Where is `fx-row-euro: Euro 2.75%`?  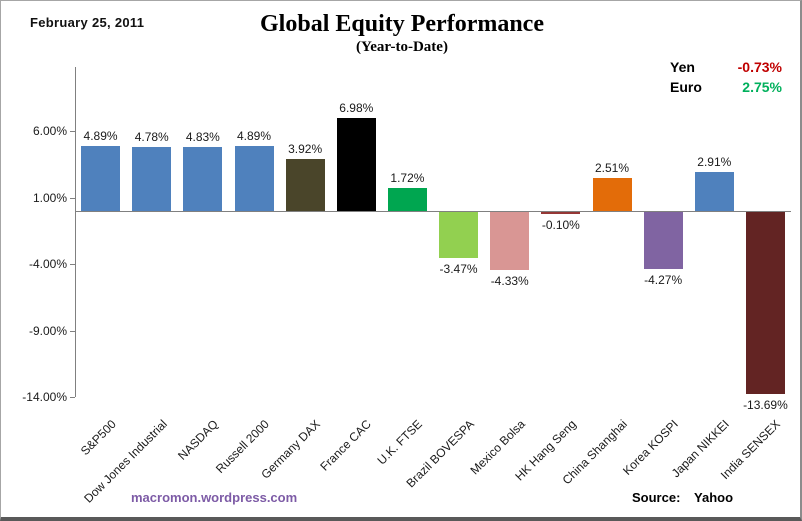
fx-row-euro: Euro 2.75% is located at coordinates (726, 87).